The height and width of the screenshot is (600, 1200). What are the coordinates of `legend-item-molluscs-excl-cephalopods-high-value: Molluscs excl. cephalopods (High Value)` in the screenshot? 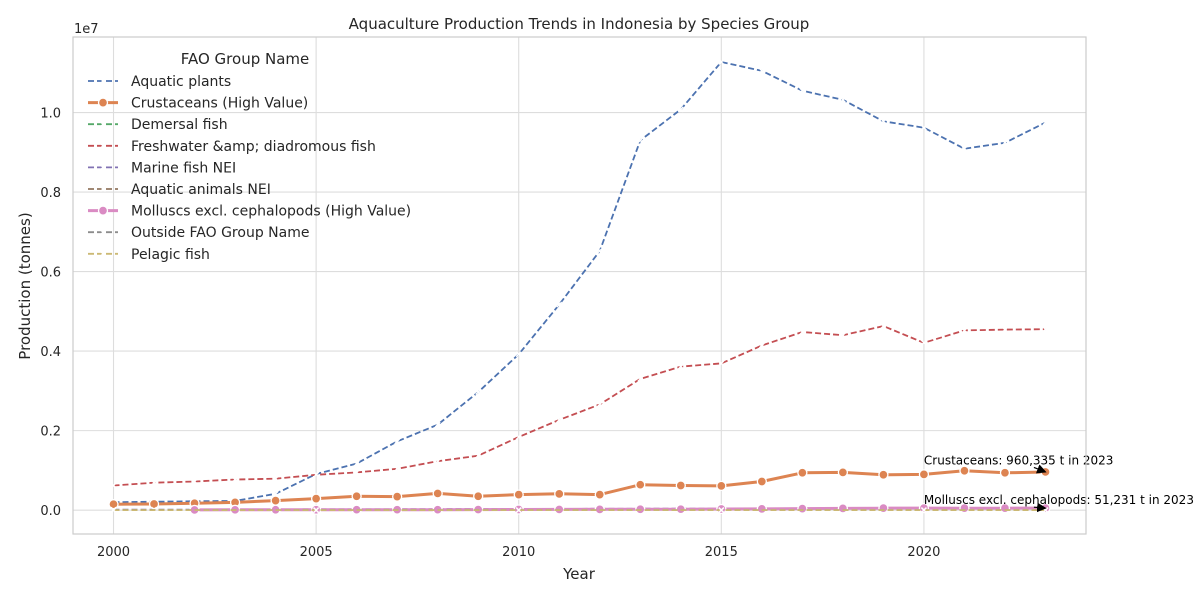 It's located at (249, 212).